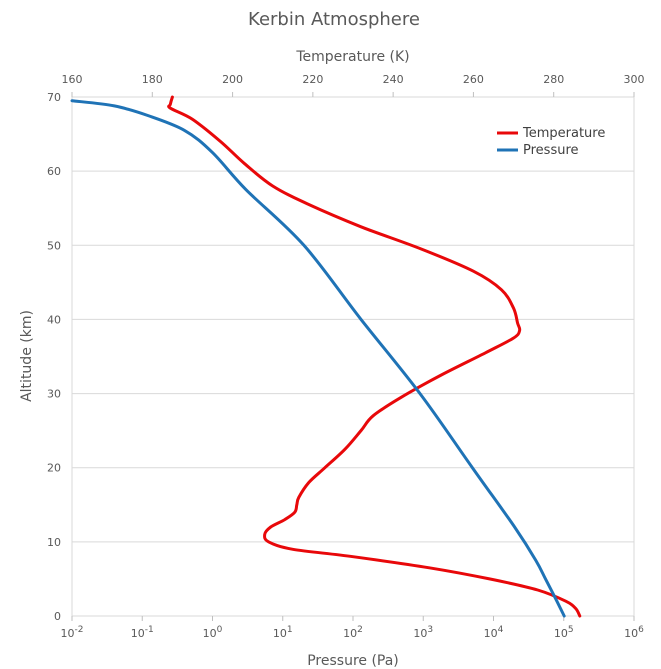  I want to click on bottom-tick-label: 10⁻¹, so click(142, 632).